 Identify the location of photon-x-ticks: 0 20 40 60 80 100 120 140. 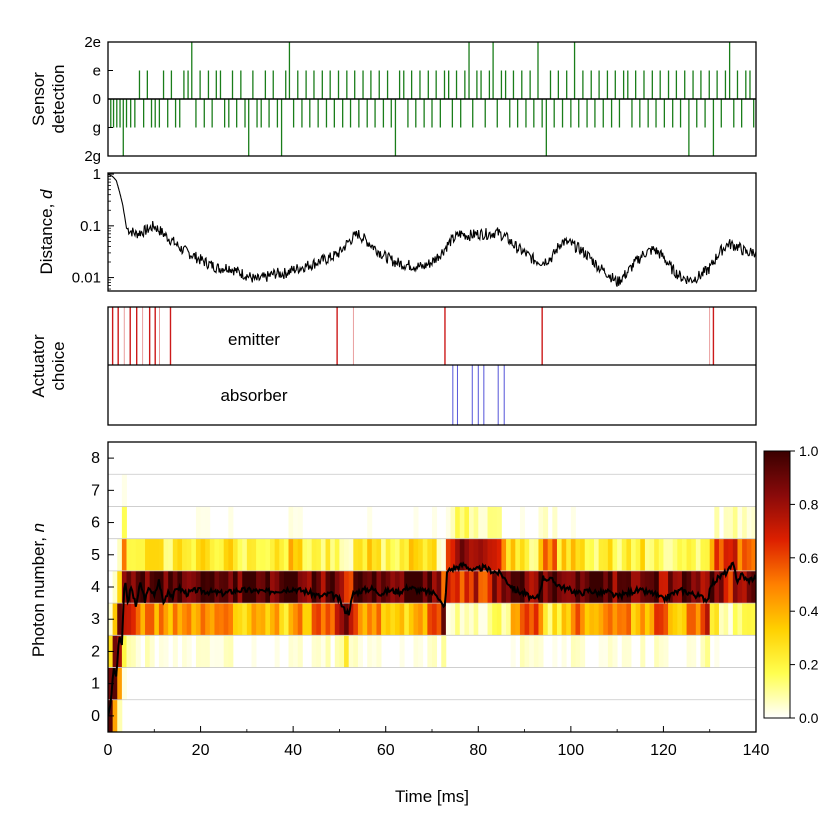
(436, 742).